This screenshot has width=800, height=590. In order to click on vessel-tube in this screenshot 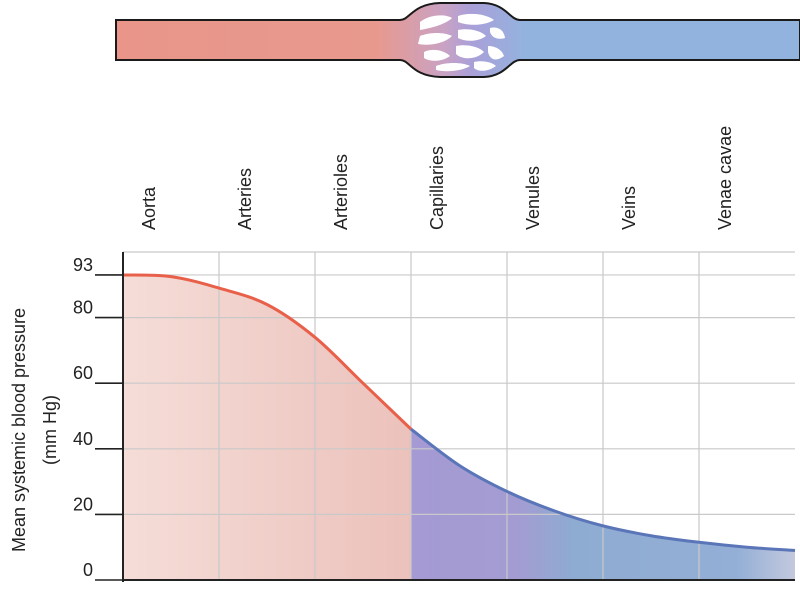, I will do `click(457, 40)`.